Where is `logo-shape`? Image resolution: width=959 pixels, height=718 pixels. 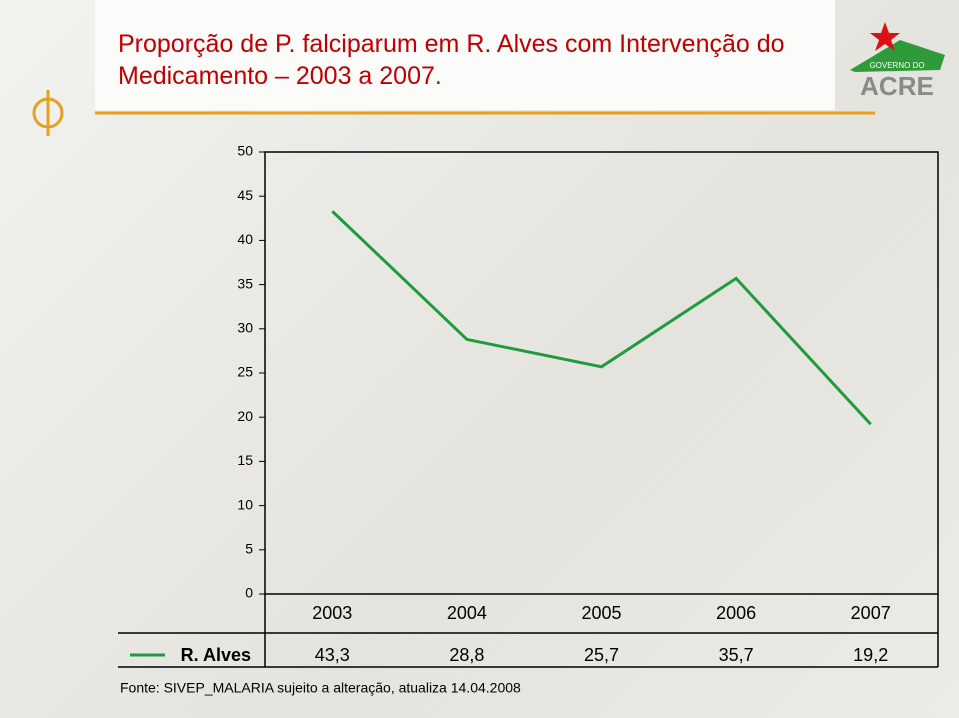 logo-shape is located at coordinates (897, 56).